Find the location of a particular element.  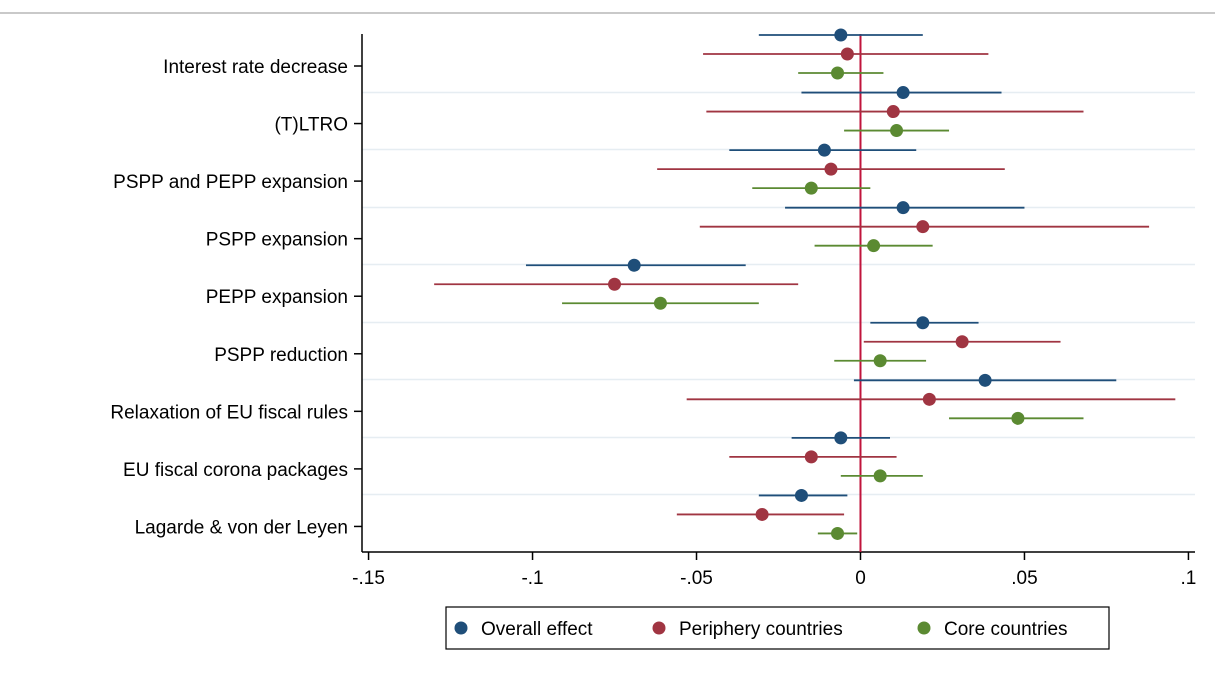

point-periphery-countries-t-ltro is located at coordinates (893, 112).